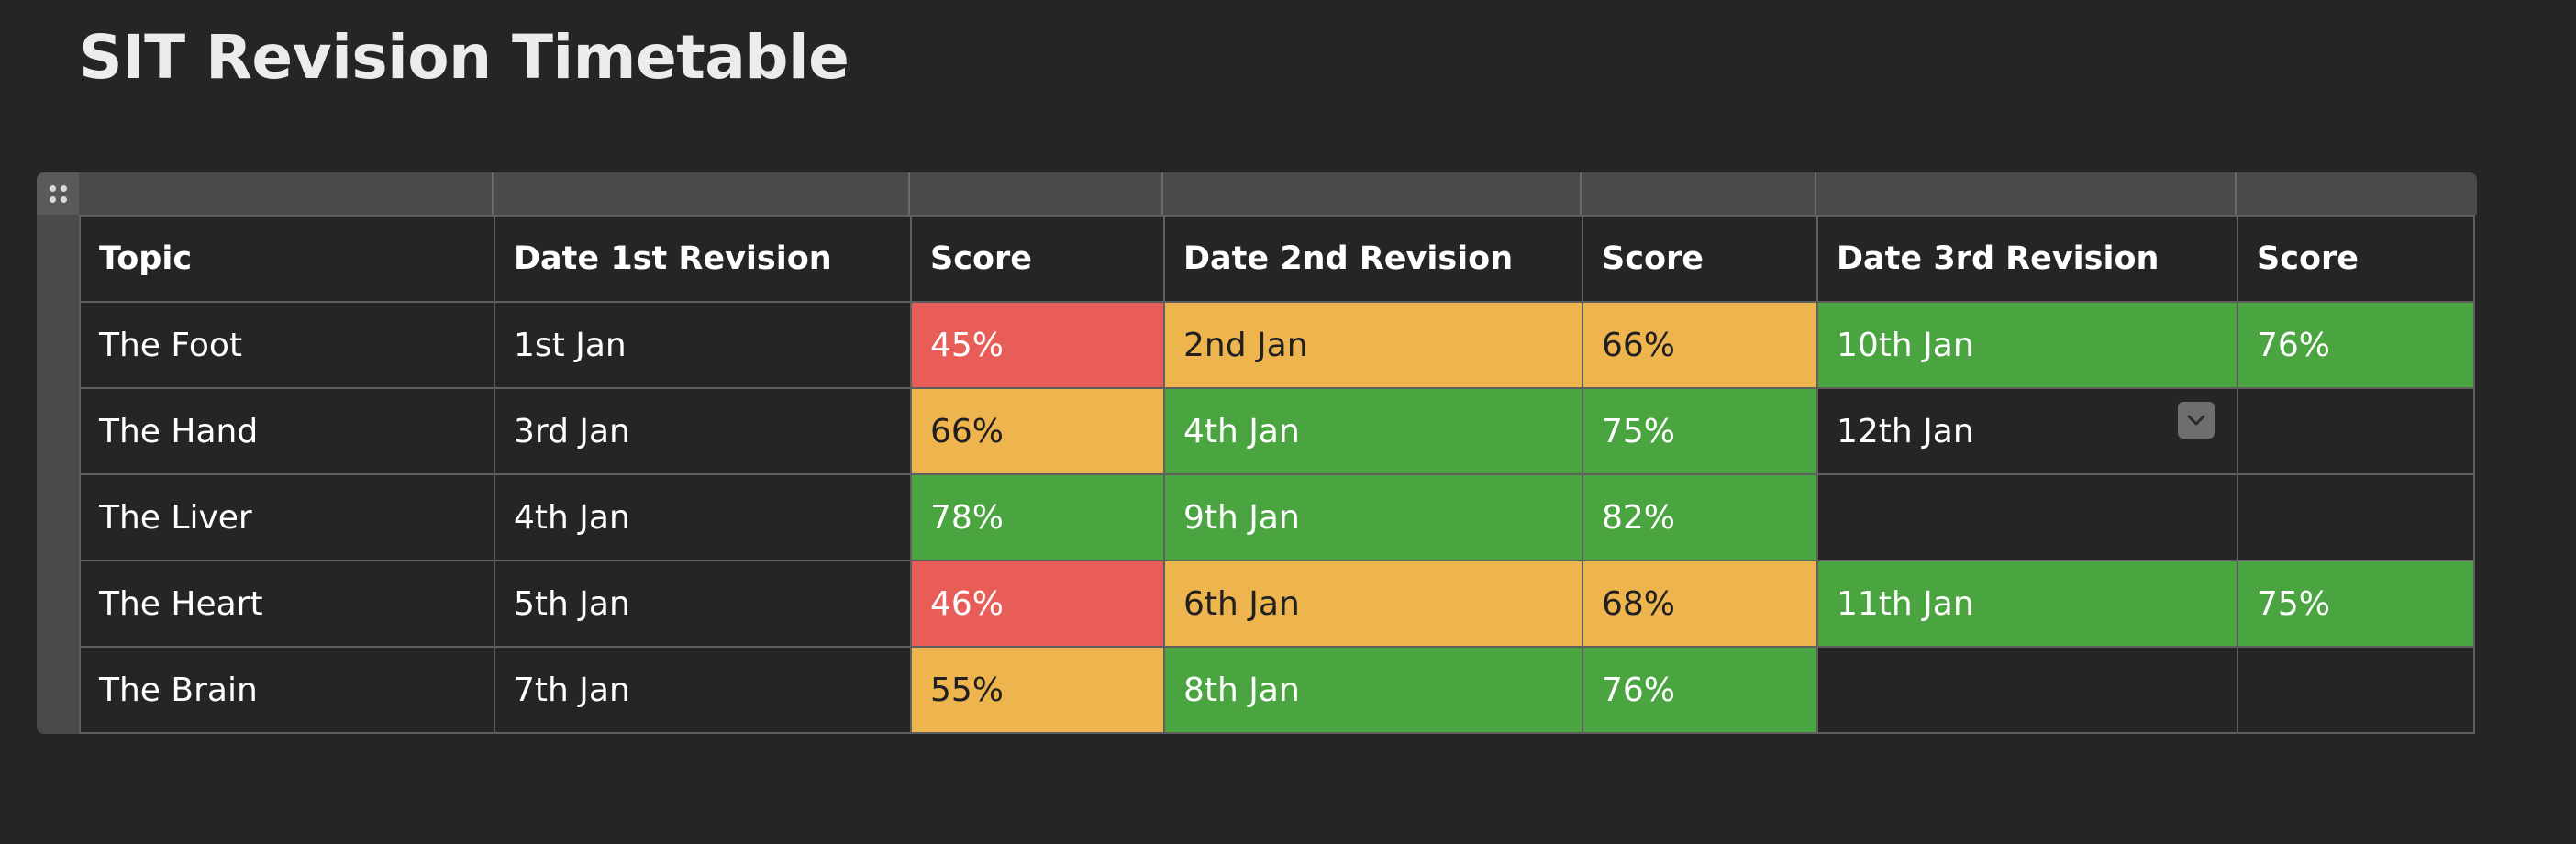 This screenshot has height=844, width=2576. I want to click on table-row: The Foot 1st Jan 45% 2nd Jan 66% 10th Jan 76%, so click(1277, 345).